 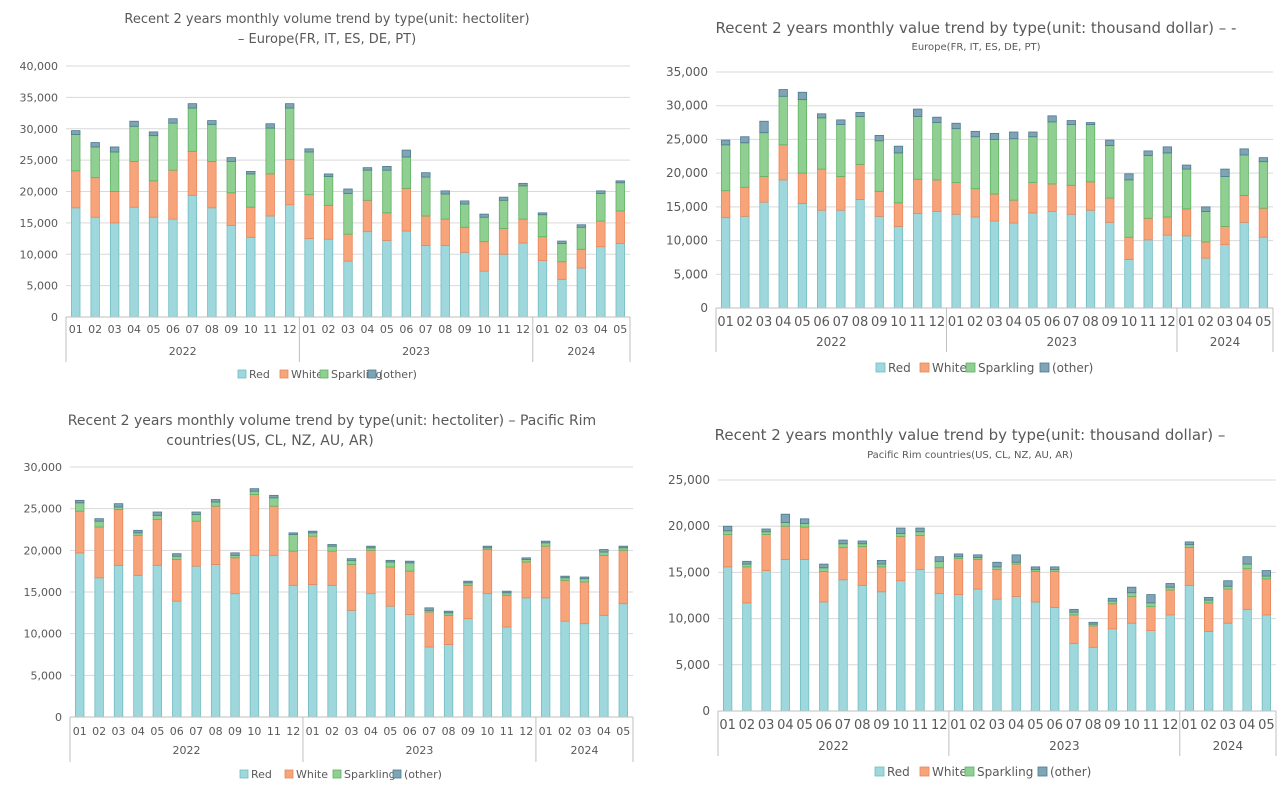 I want to click on legend-label: White, so click(x=307, y=374).